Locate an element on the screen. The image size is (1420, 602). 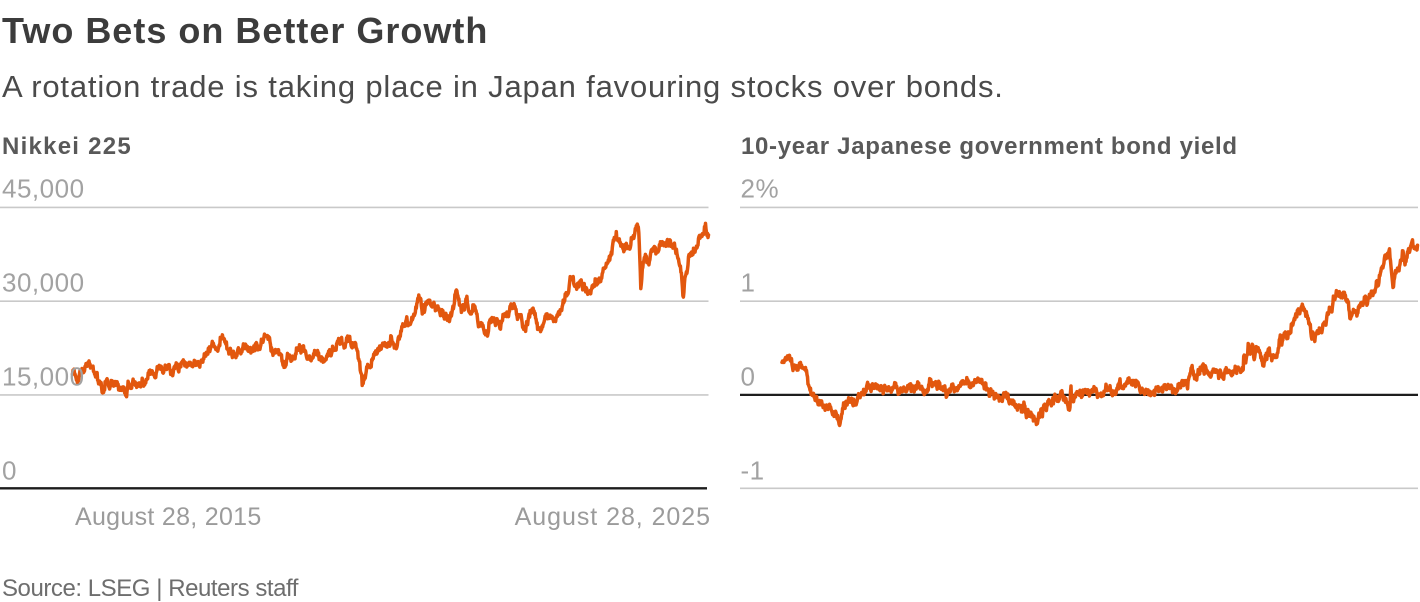
svg-text: 30,000 is located at coordinates (43, 283).